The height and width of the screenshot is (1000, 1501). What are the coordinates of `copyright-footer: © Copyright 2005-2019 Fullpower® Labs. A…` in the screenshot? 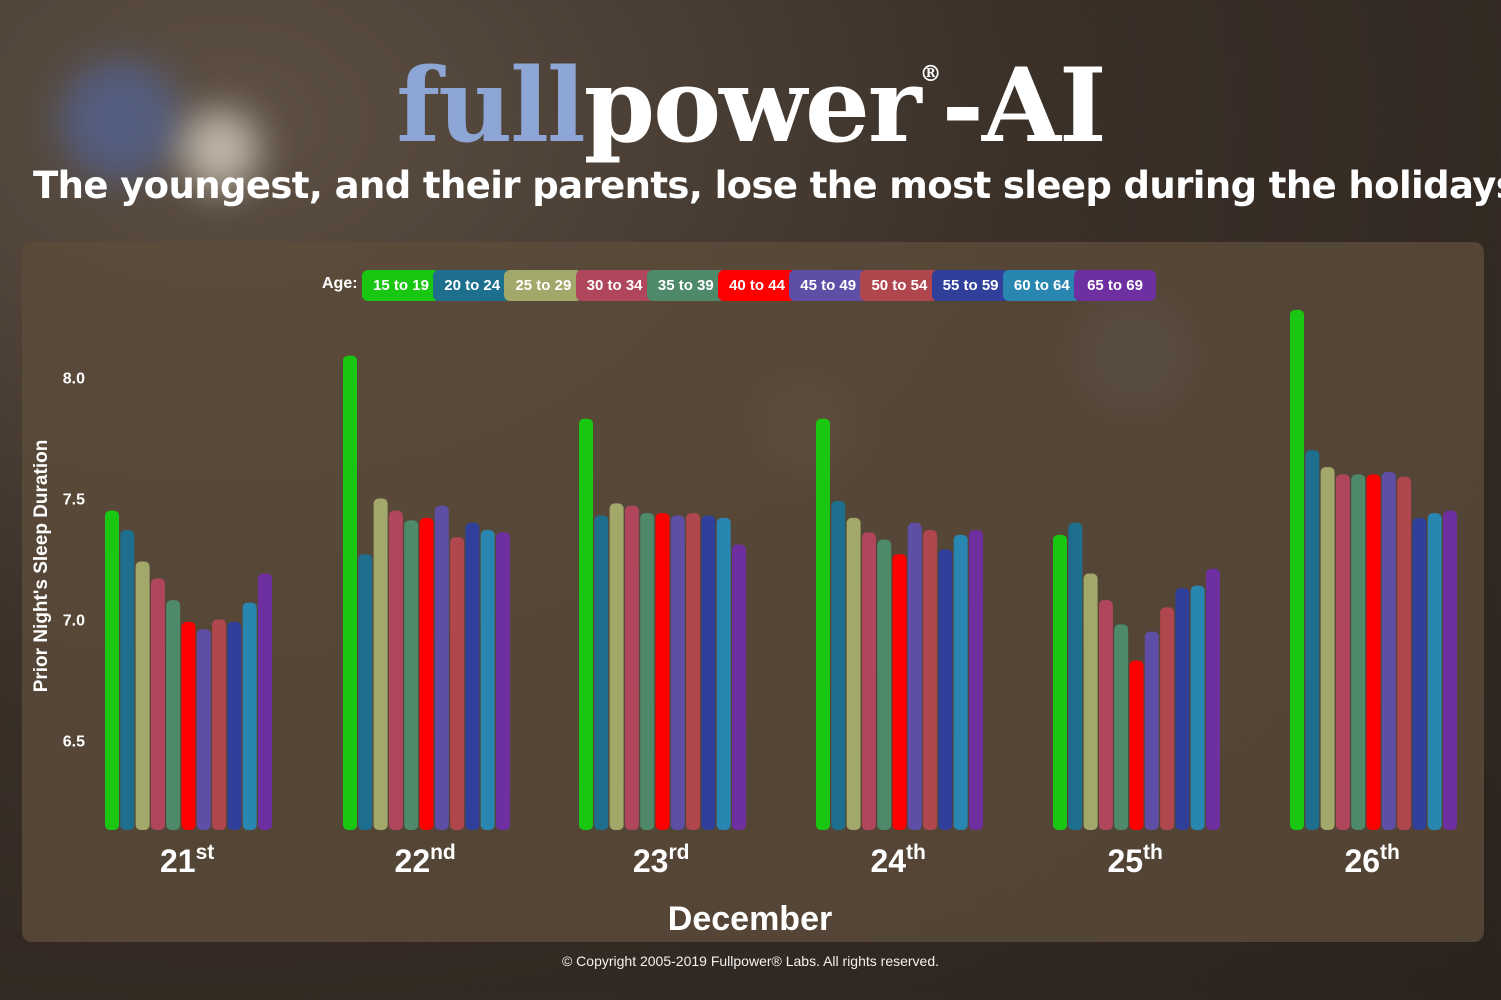 It's located at (750, 961).